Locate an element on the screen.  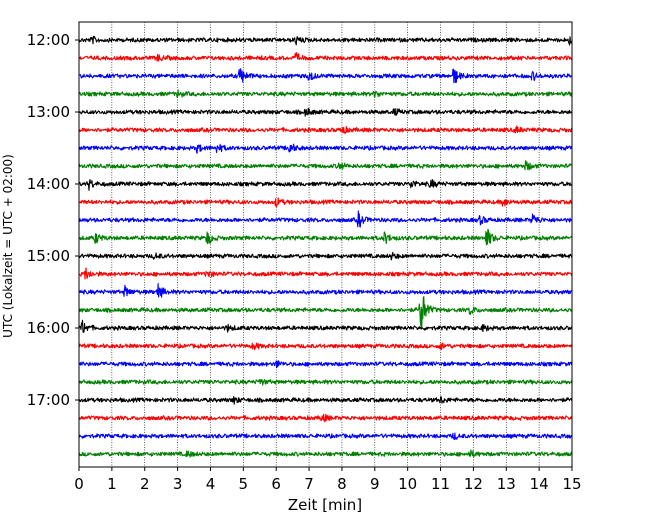
x-tick-label-11: 11 is located at coordinates (440, 484).